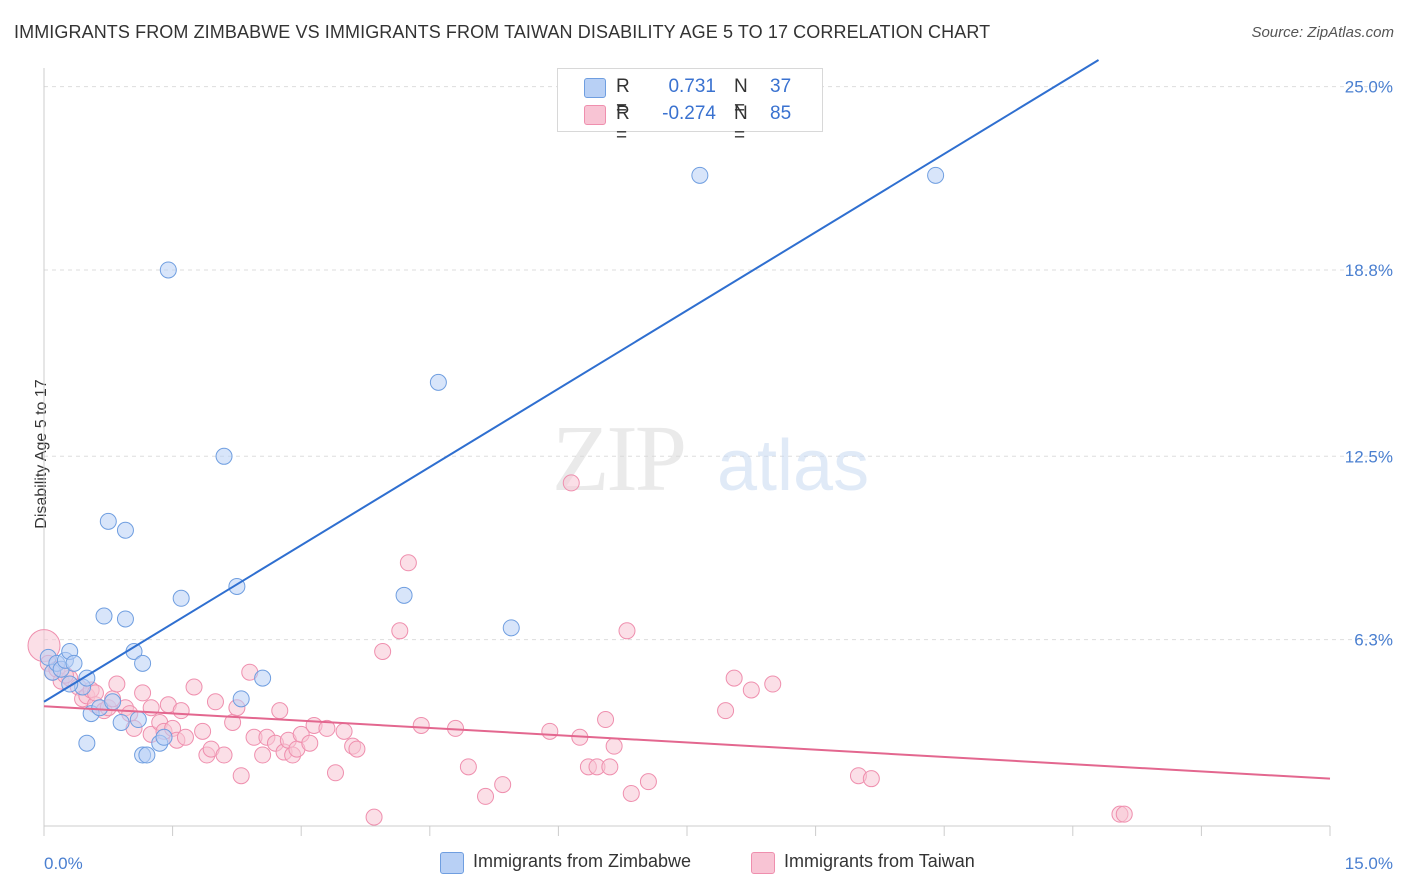 This screenshot has height=892, width=1406. I want to click on source-label: Source: ZipAtlas.com, so click(1322, 32).